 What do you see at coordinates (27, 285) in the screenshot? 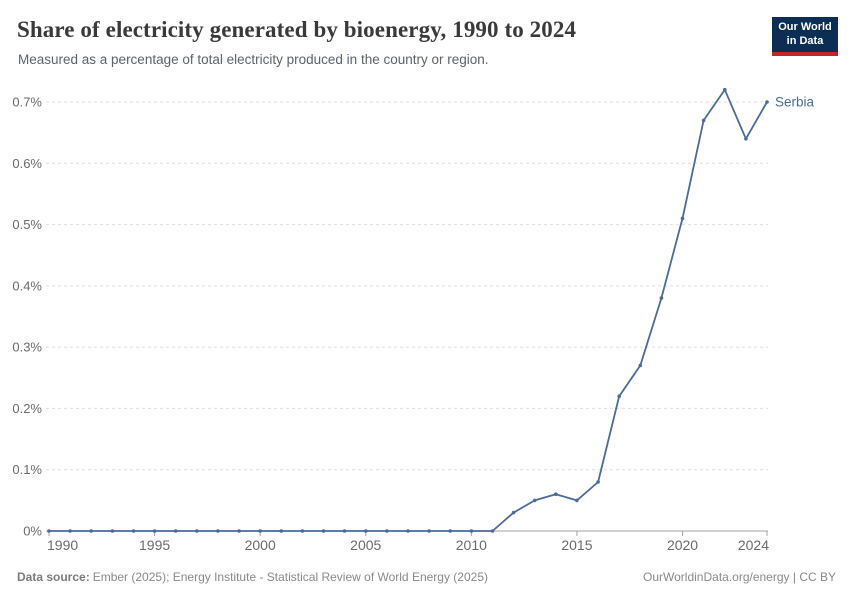
I see `y-tick-label: 0.4%` at bounding box center [27, 285].